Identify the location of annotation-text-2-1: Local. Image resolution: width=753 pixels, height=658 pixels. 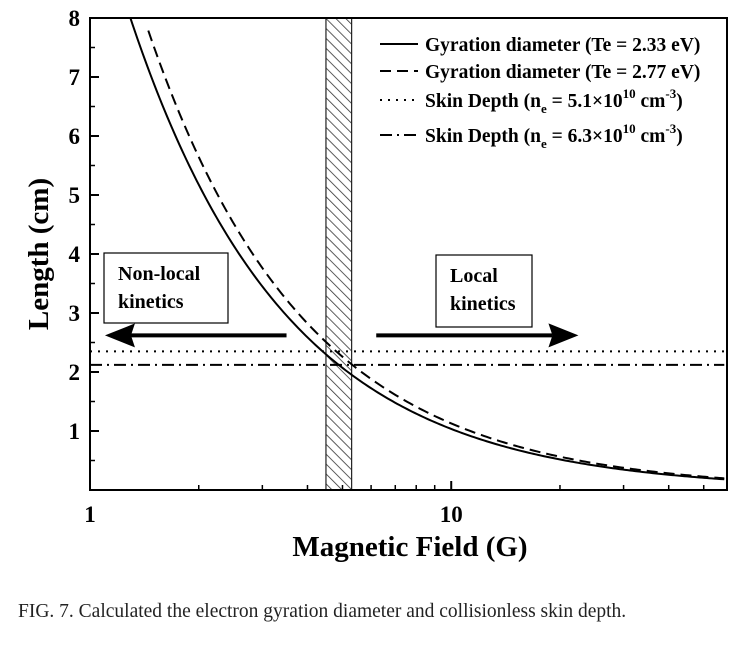
(474, 276).